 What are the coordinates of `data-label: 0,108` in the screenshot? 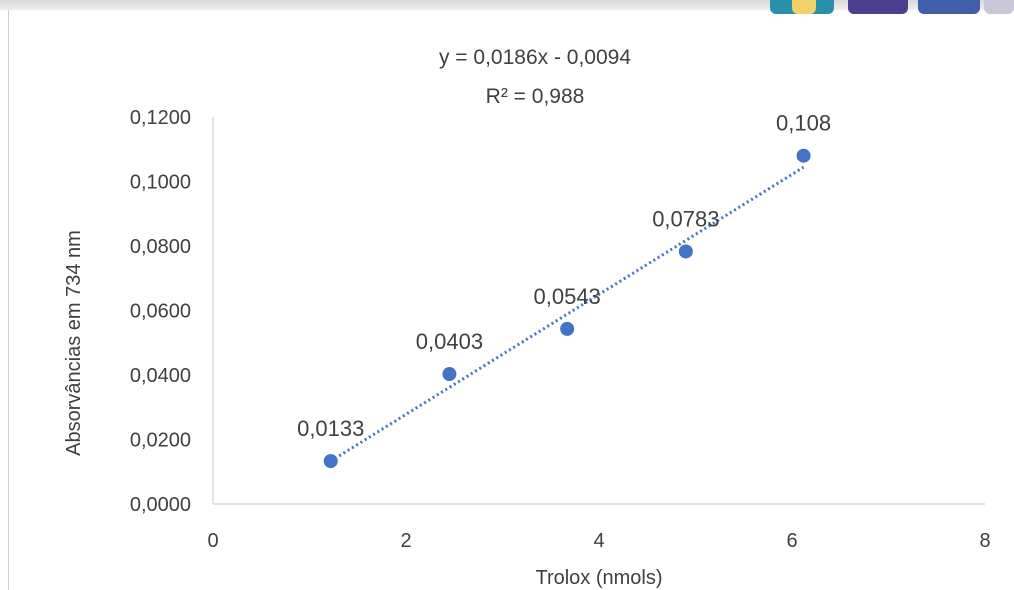 It's located at (803, 123).